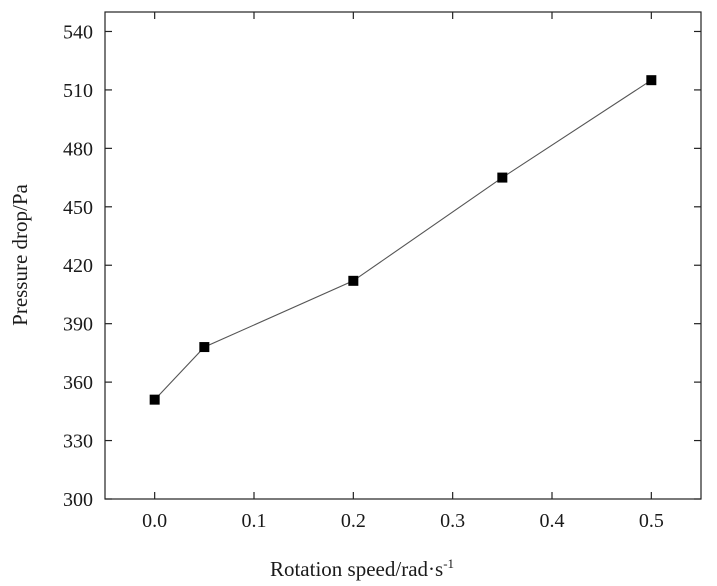  Describe the element at coordinates (20, 254) in the screenshot. I see `y-axis-title: Pressure drop/Pa` at that location.